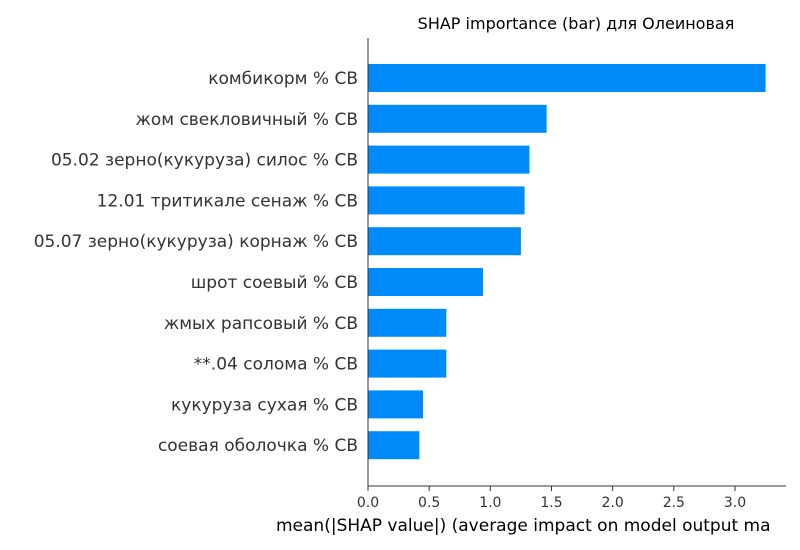  I want to click on category-label-0: комбикорм % СВ, so click(283, 79).